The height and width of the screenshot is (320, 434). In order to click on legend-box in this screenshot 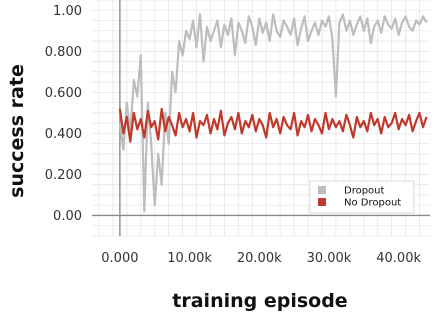, I will do `click(362, 197)`.